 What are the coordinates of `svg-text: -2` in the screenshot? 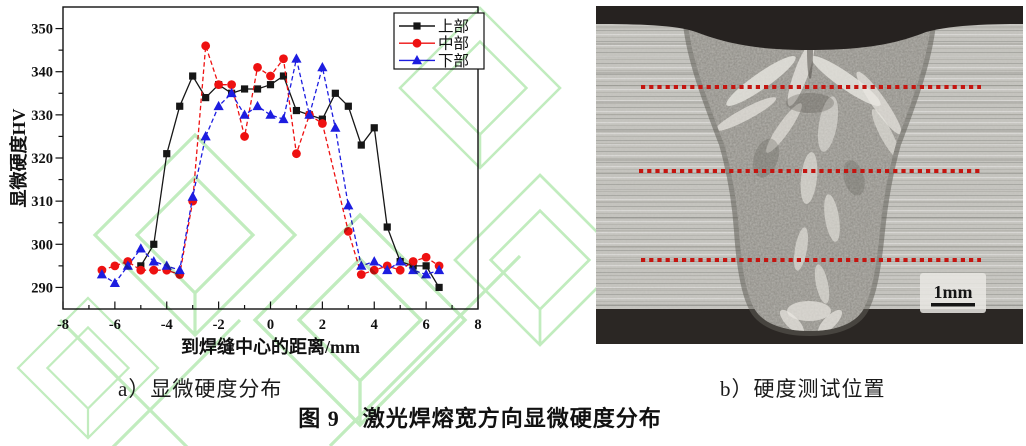 It's located at (219, 325).